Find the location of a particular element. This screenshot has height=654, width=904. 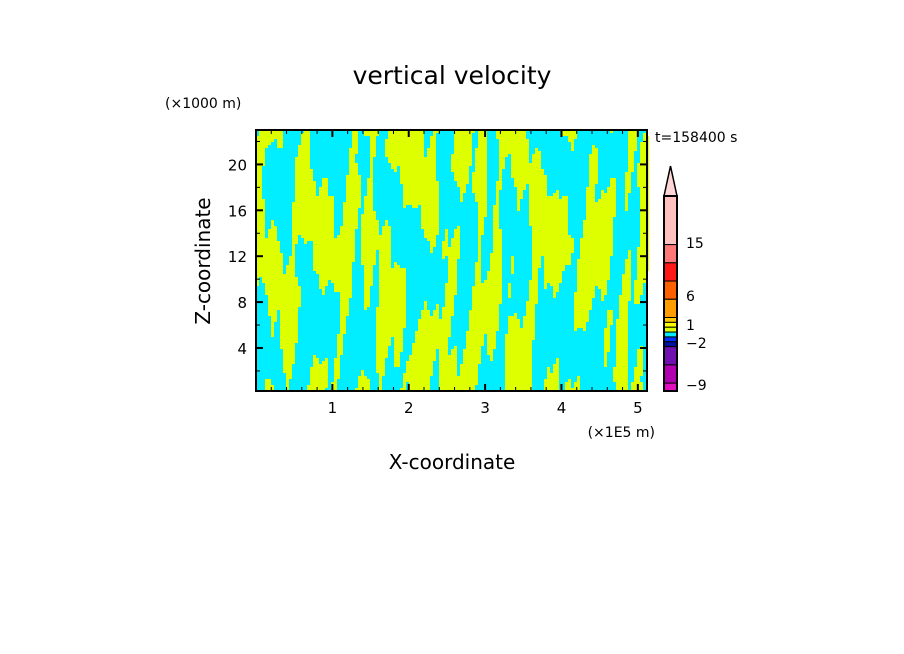

colorbar-extend-triangle is located at coordinates (670, 181).